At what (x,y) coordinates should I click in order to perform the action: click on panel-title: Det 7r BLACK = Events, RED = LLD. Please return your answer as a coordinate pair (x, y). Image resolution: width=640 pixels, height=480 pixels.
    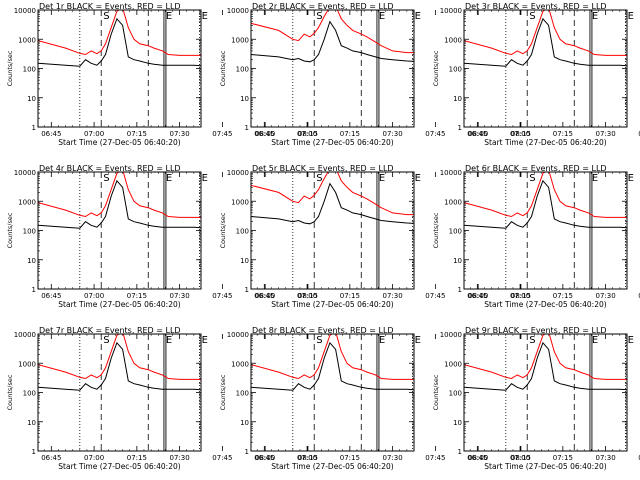
    Looking at the image, I should click on (110, 330).